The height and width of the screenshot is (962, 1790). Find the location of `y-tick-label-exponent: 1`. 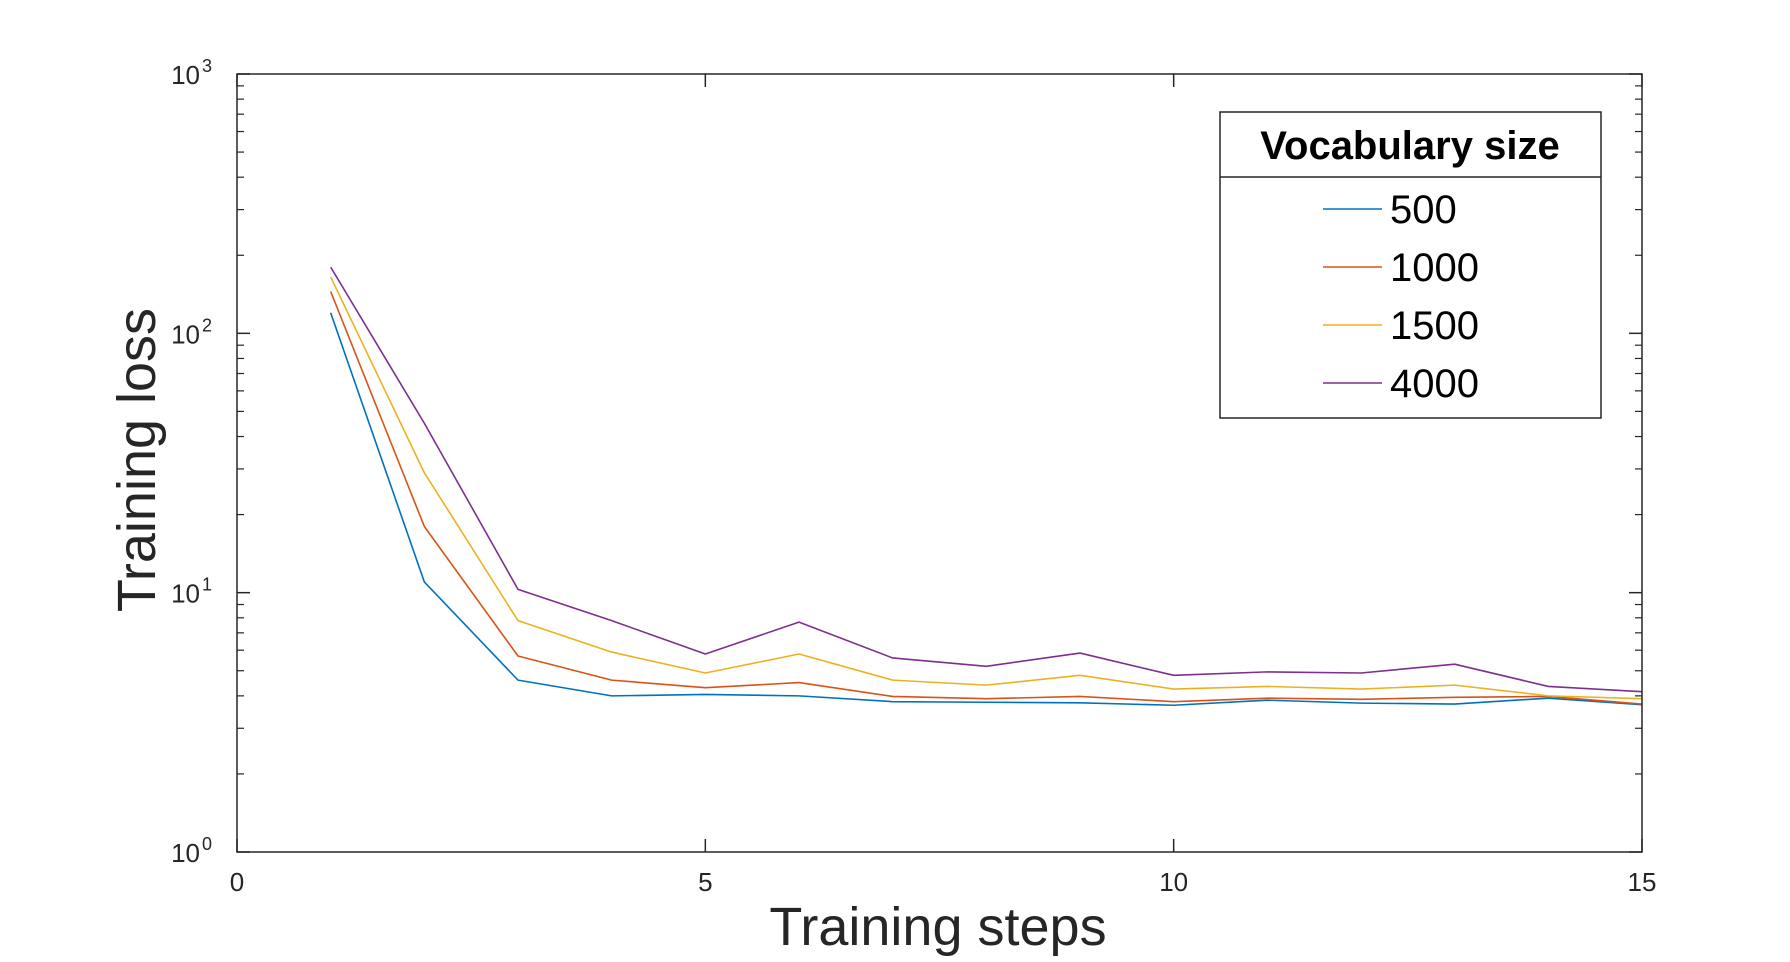

y-tick-label-exponent: 1 is located at coordinates (207, 585).